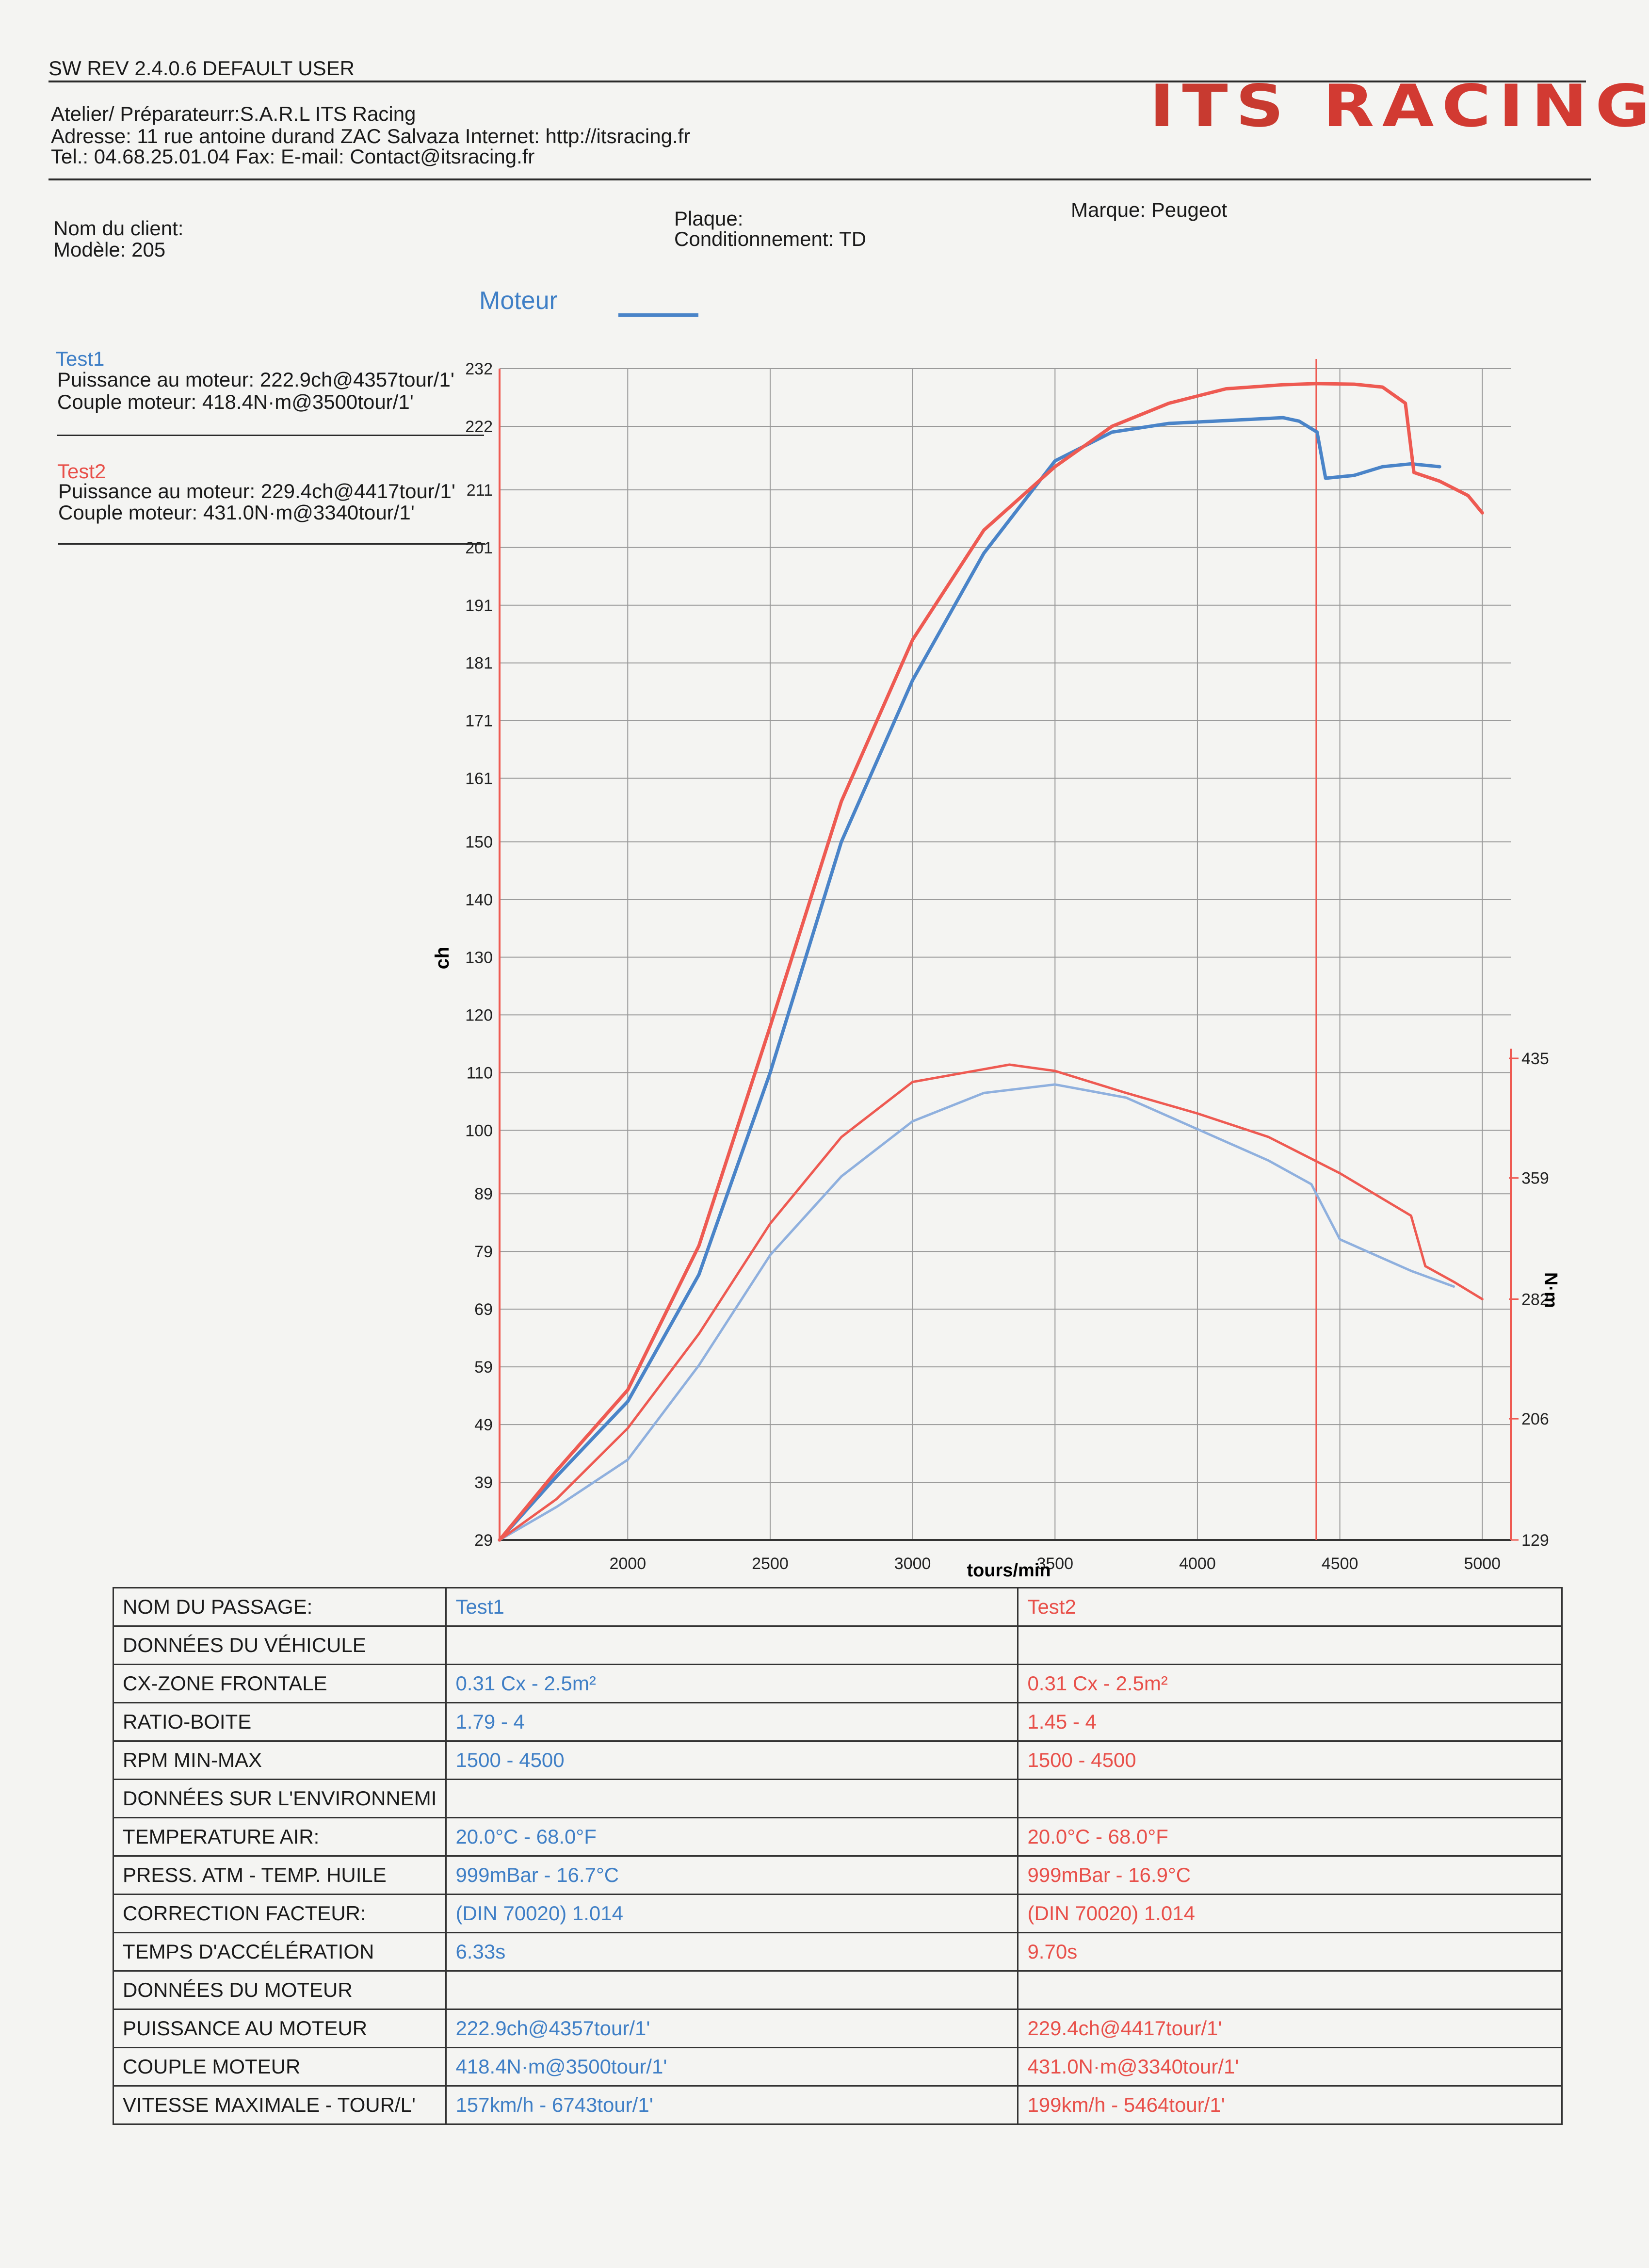 This screenshot has width=1649, height=2268. Describe the element at coordinates (279, 2105) in the screenshot. I see `row-label: VITESSE MAXIMALE - TOUR/L'` at that location.